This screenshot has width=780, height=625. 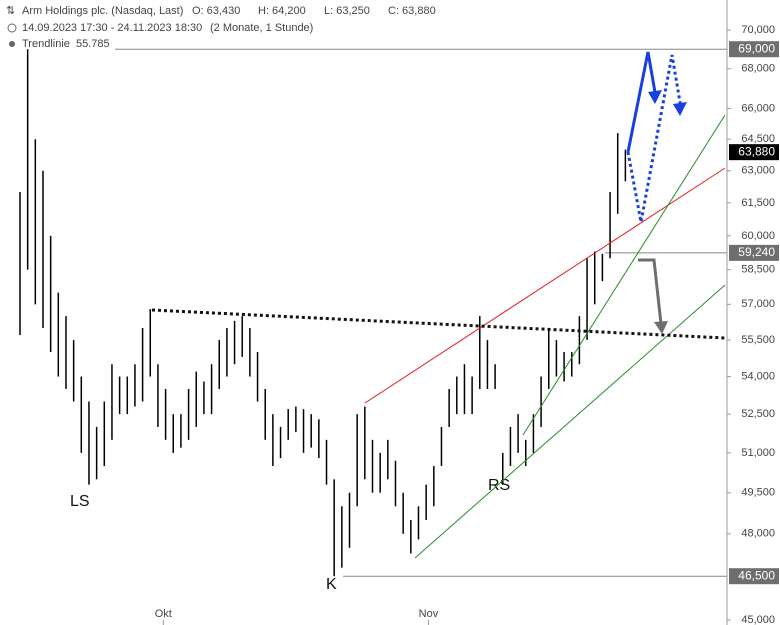 I want to click on price-label: 59,240, so click(x=756, y=252).